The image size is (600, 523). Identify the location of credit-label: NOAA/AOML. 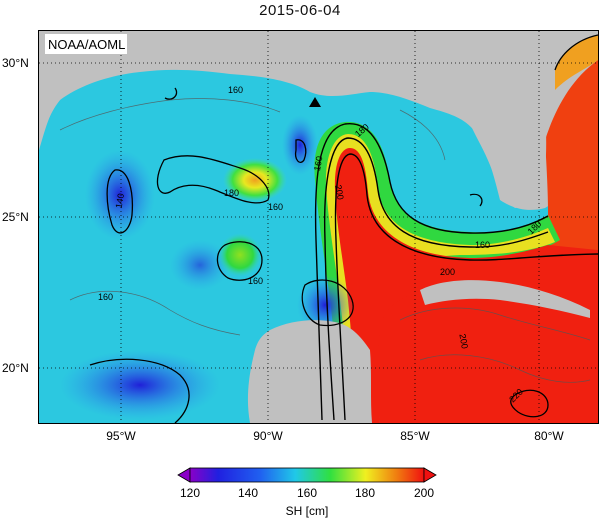
(86, 44).